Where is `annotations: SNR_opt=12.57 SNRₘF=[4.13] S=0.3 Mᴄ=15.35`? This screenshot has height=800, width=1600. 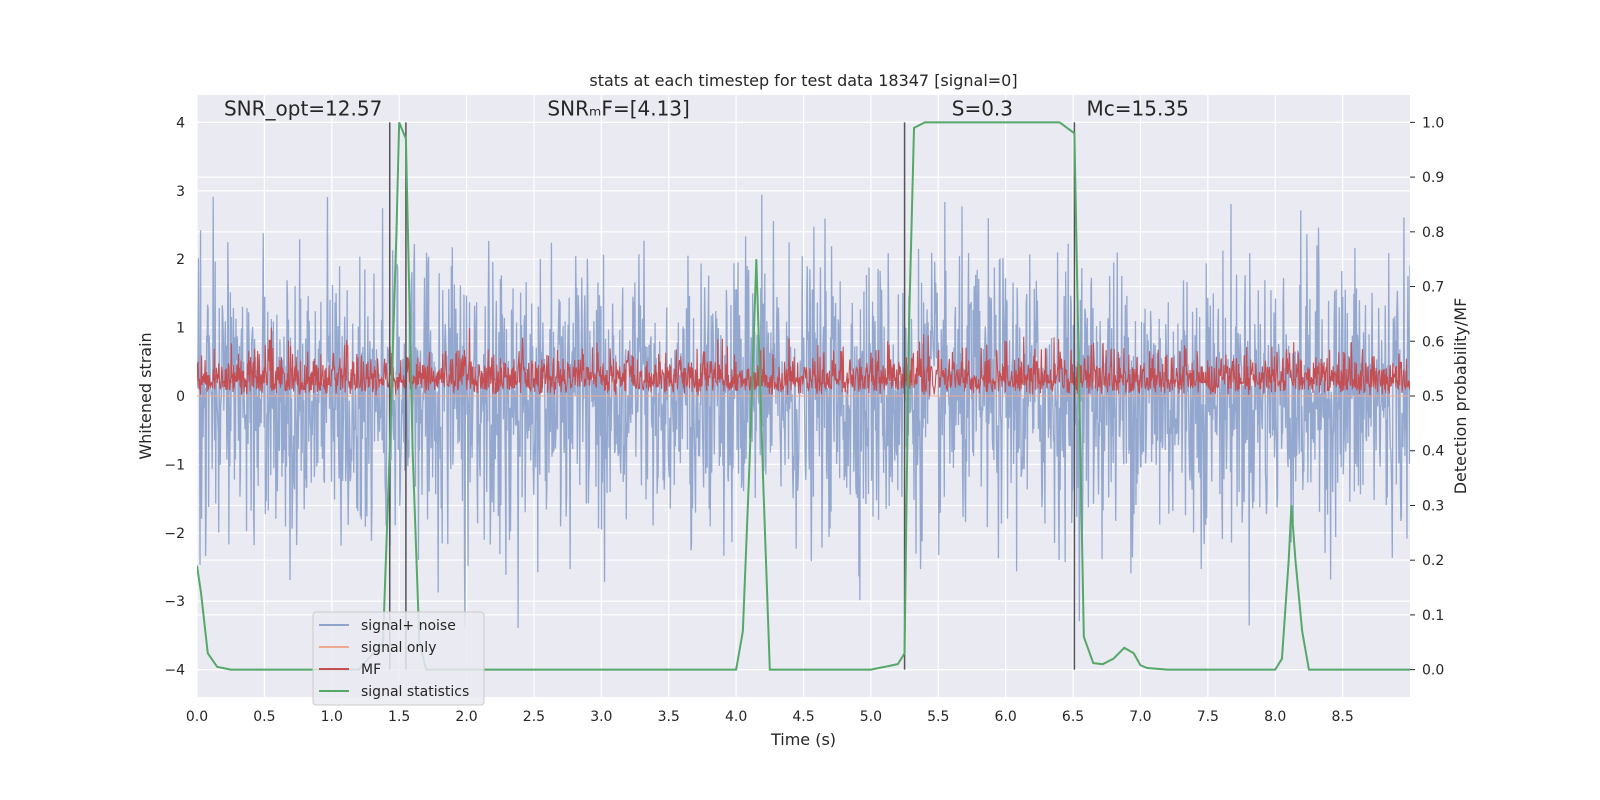 annotations: SNR_opt=12.57 SNRₘF=[4.13] S=0.3 Mᴄ=15.35 is located at coordinates (706, 109).